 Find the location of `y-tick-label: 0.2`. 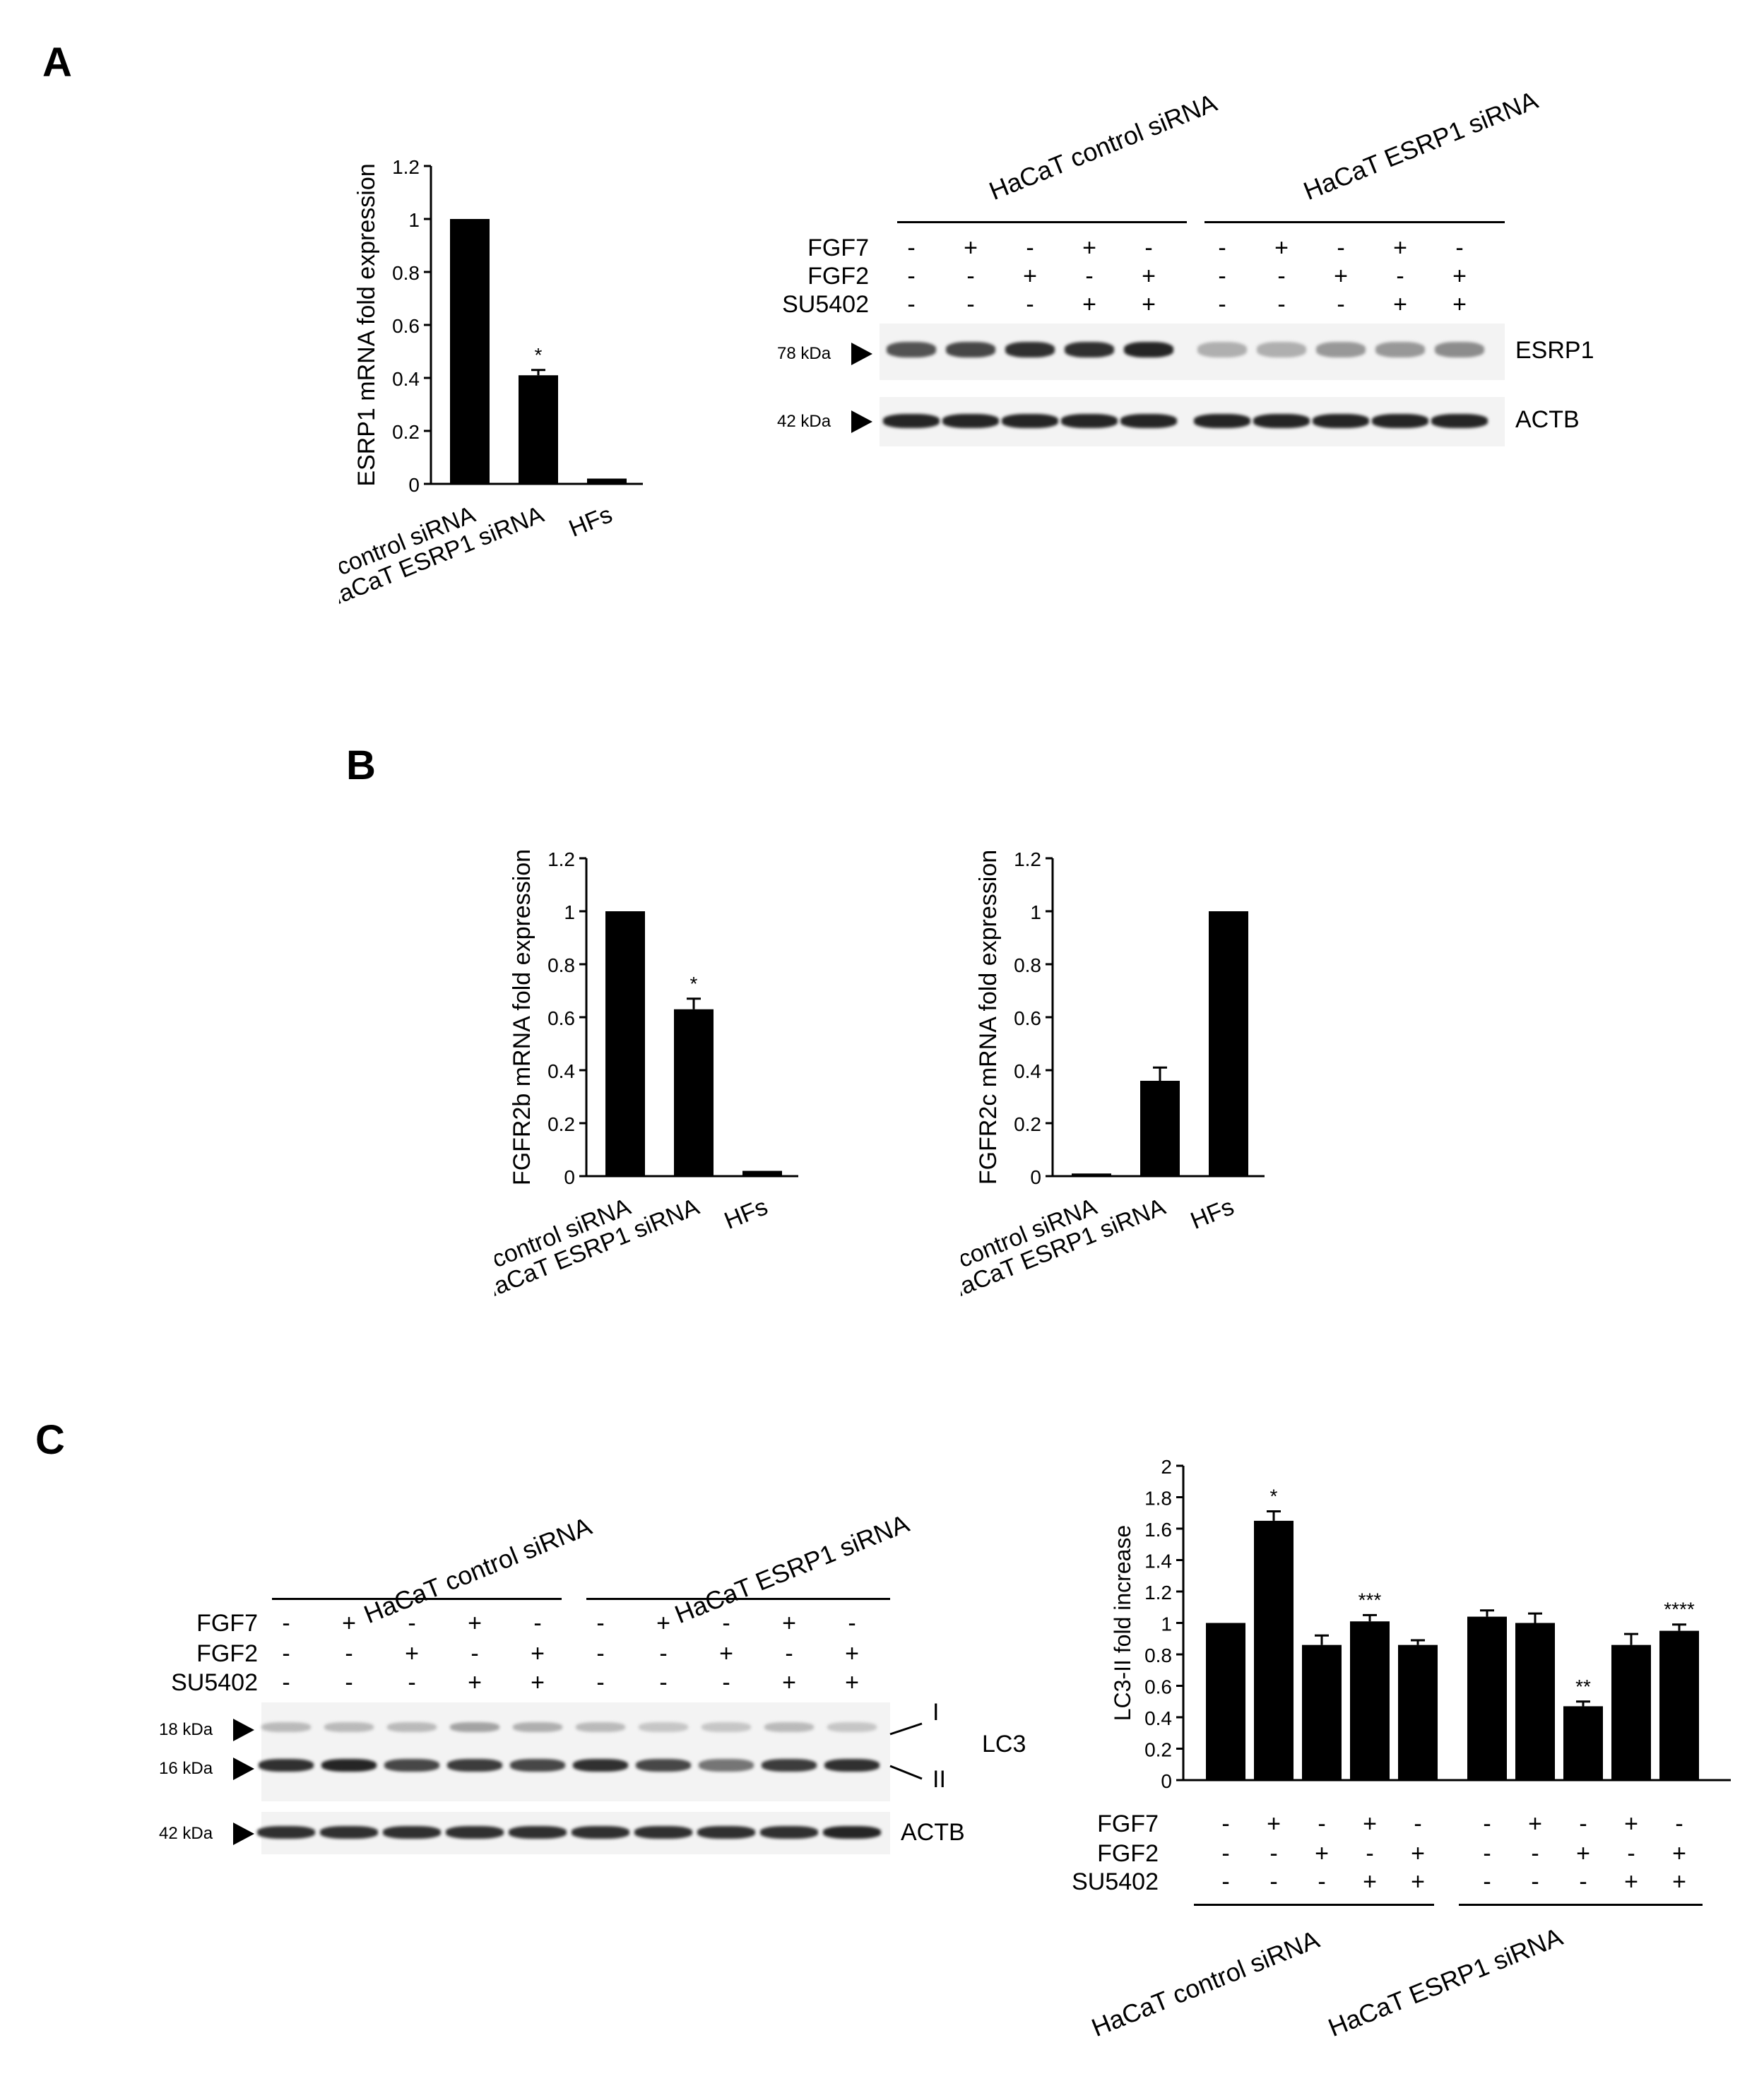

y-tick-label: 0.2 is located at coordinates (406, 432).